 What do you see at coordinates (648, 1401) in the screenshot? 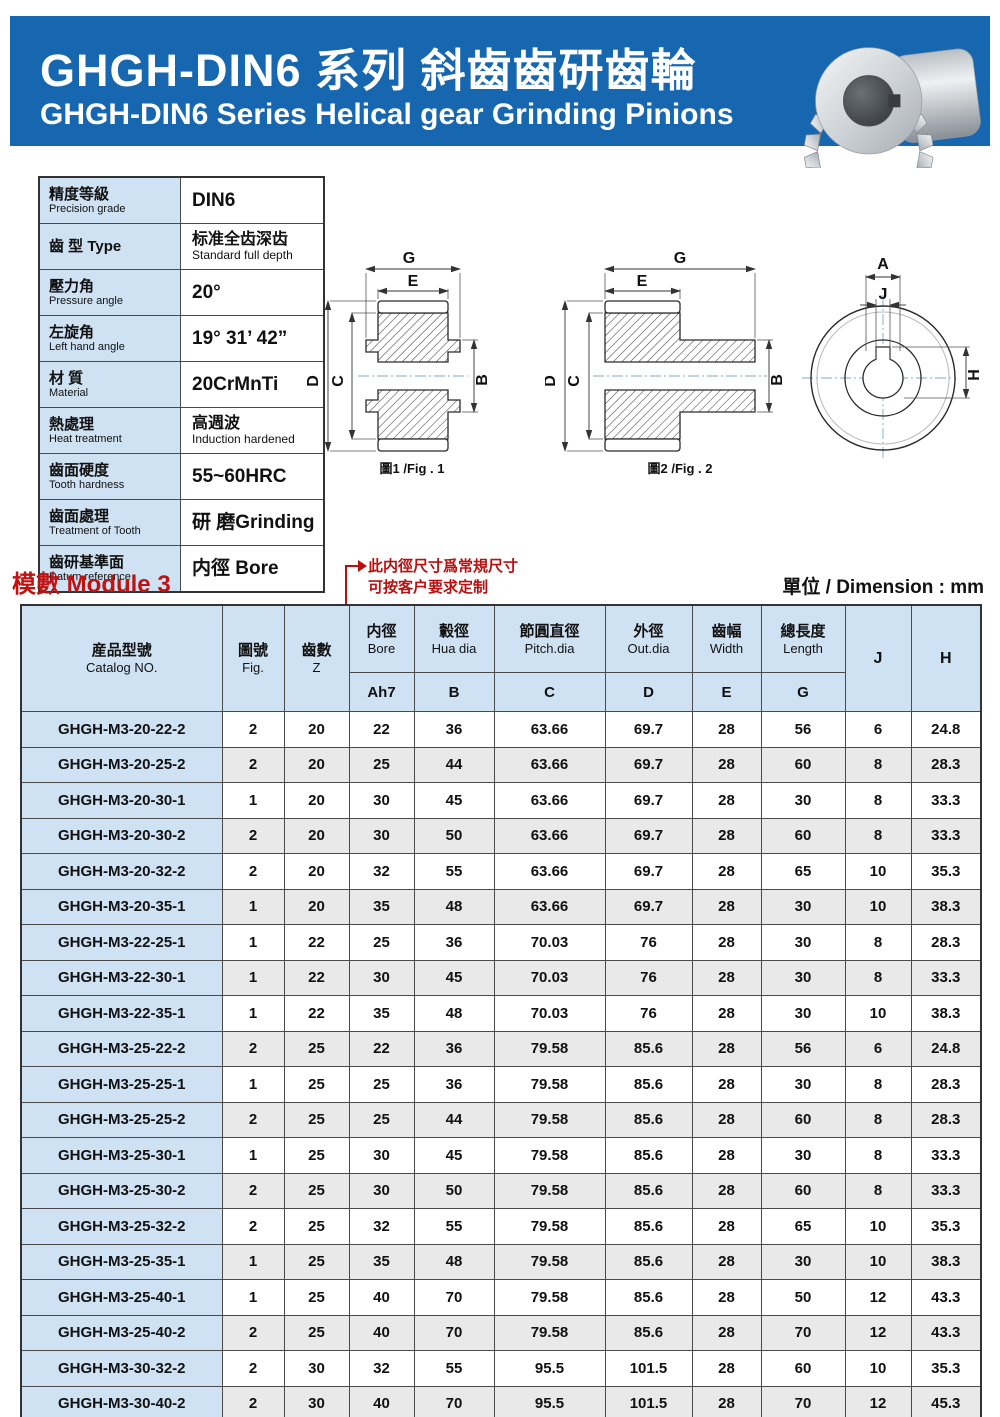
I see `cell-out-dia: 101.5` at bounding box center [648, 1401].